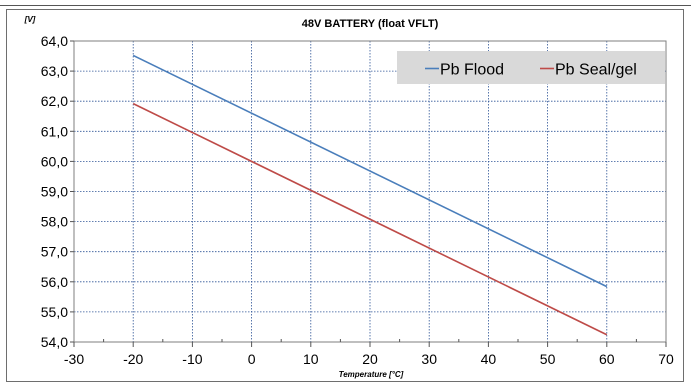 Image resolution: width=691 pixels, height=388 pixels. I want to click on y-tick-label: 58,0, so click(54, 222).